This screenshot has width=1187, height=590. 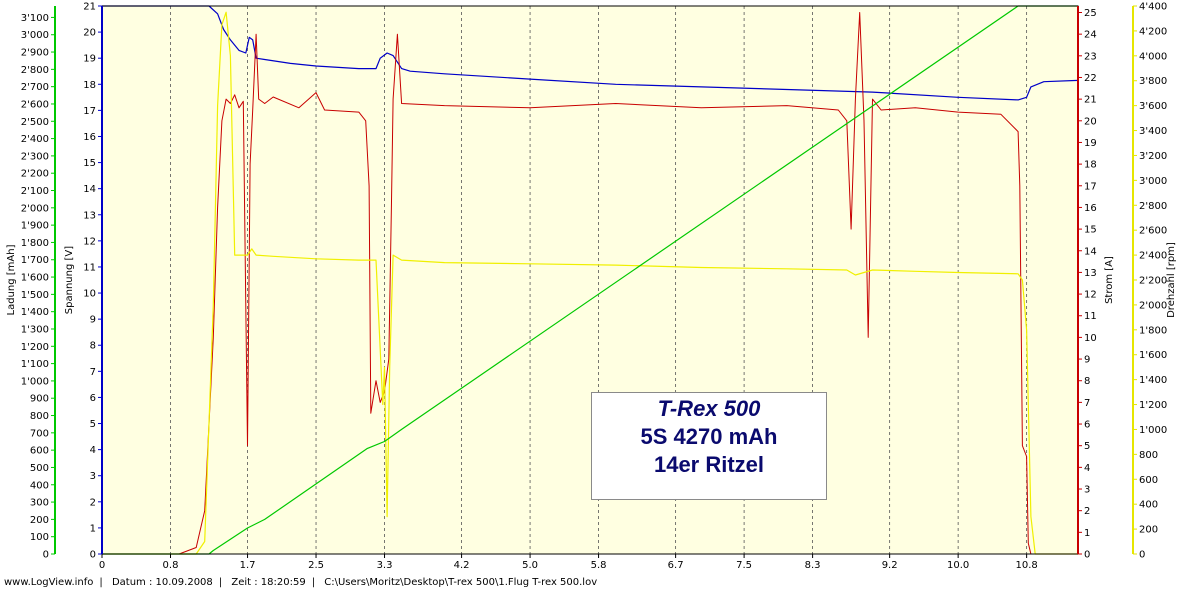 What do you see at coordinates (89, 59) in the screenshot?
I see `spannung-tick-label: 19` at bounding box center [89, 59].